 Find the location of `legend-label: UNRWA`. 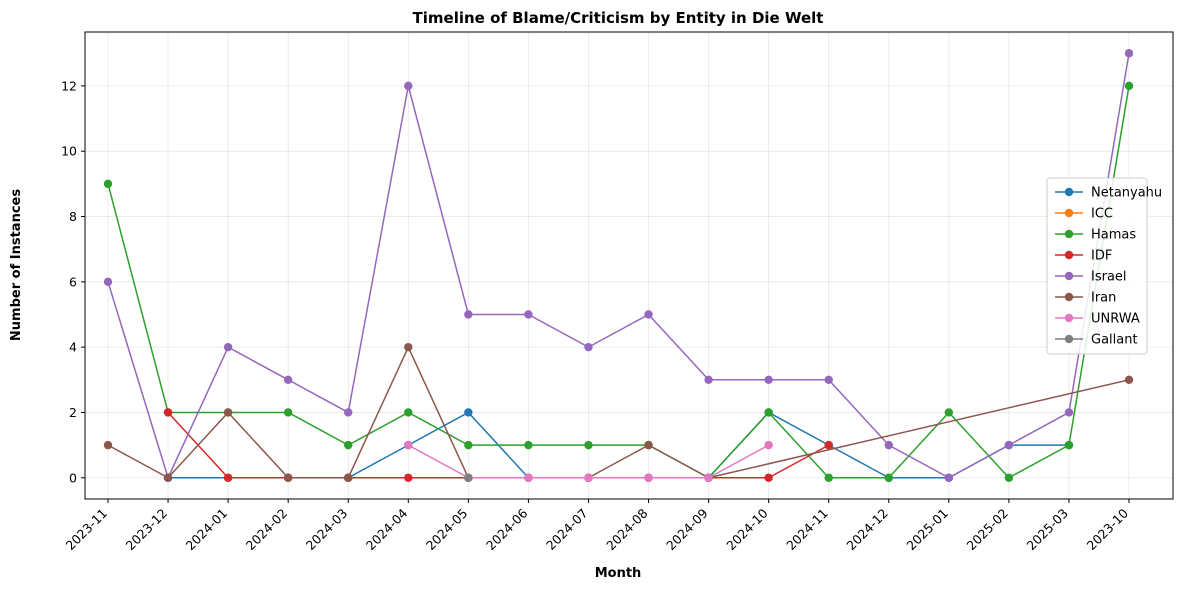

legend-label: UNRWA is located at coordinates (1115, 319).